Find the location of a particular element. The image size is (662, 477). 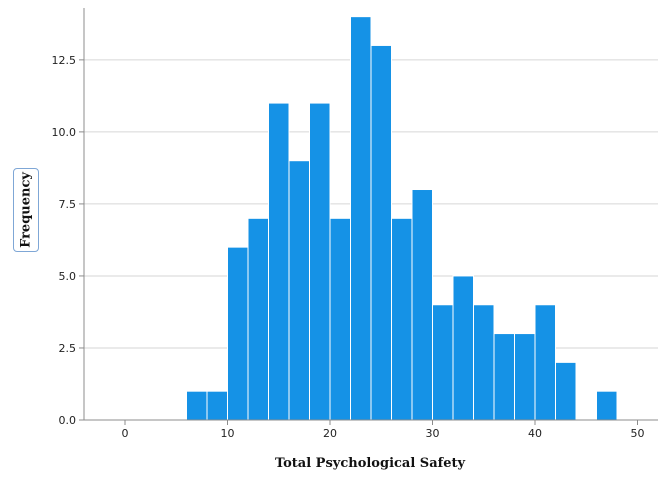

y-tick-label: 7.5 is located at coordinates (68, 204).